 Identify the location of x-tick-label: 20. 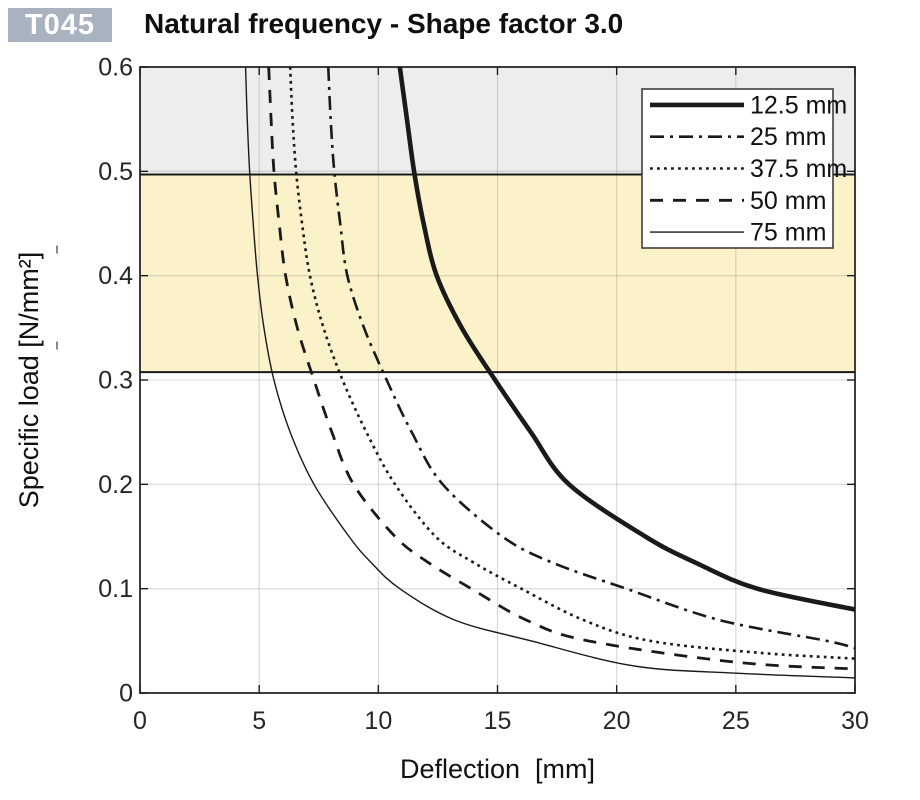
(617, 721).